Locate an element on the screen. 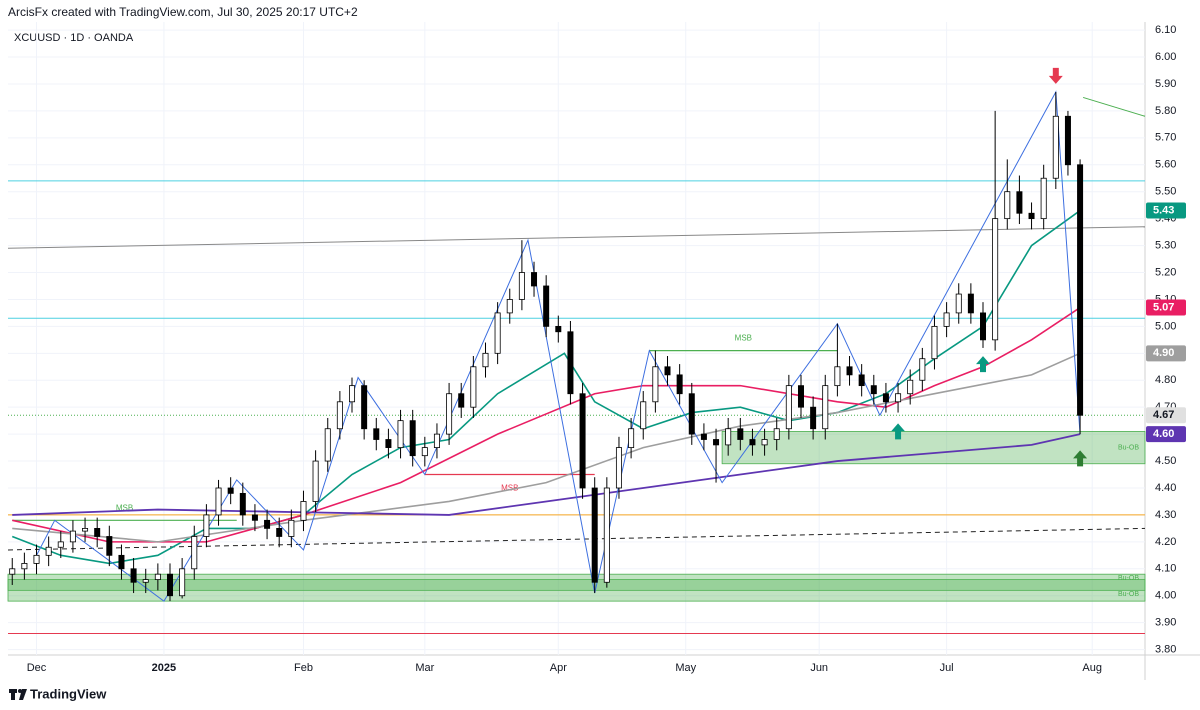  x-tick-label: Mar is located at coordinates (424, 668).